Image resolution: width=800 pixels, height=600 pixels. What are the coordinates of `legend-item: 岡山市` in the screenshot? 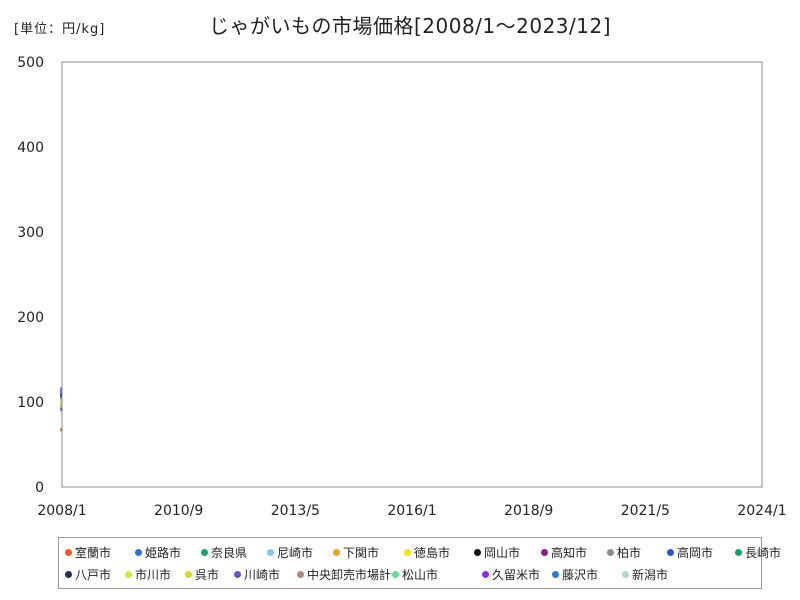 It's located at (497, 552).